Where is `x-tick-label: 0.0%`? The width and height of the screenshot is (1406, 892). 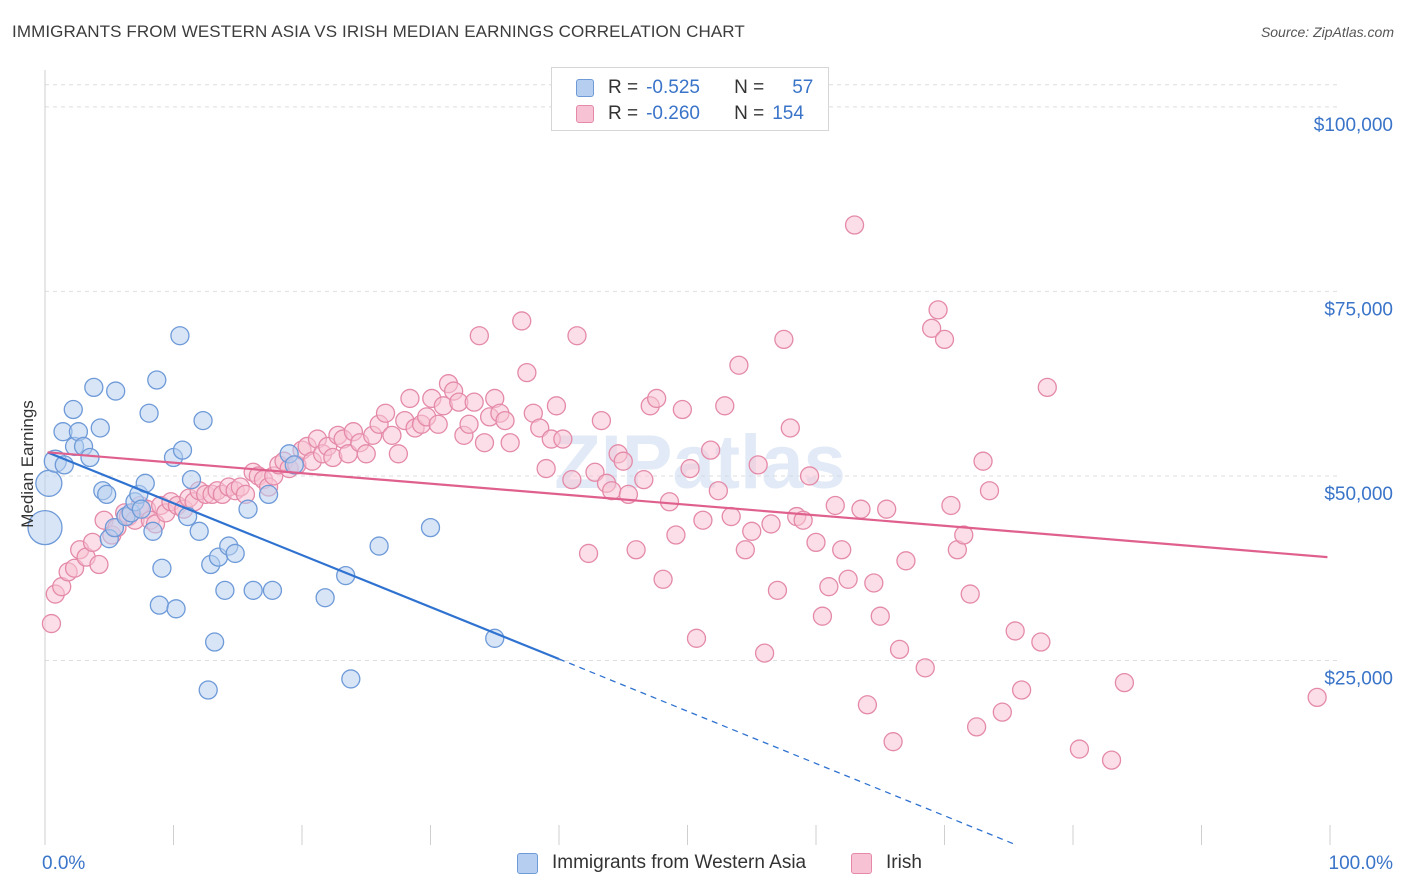
x-tick-label: 0.0% is located at coordinates (63, 863).